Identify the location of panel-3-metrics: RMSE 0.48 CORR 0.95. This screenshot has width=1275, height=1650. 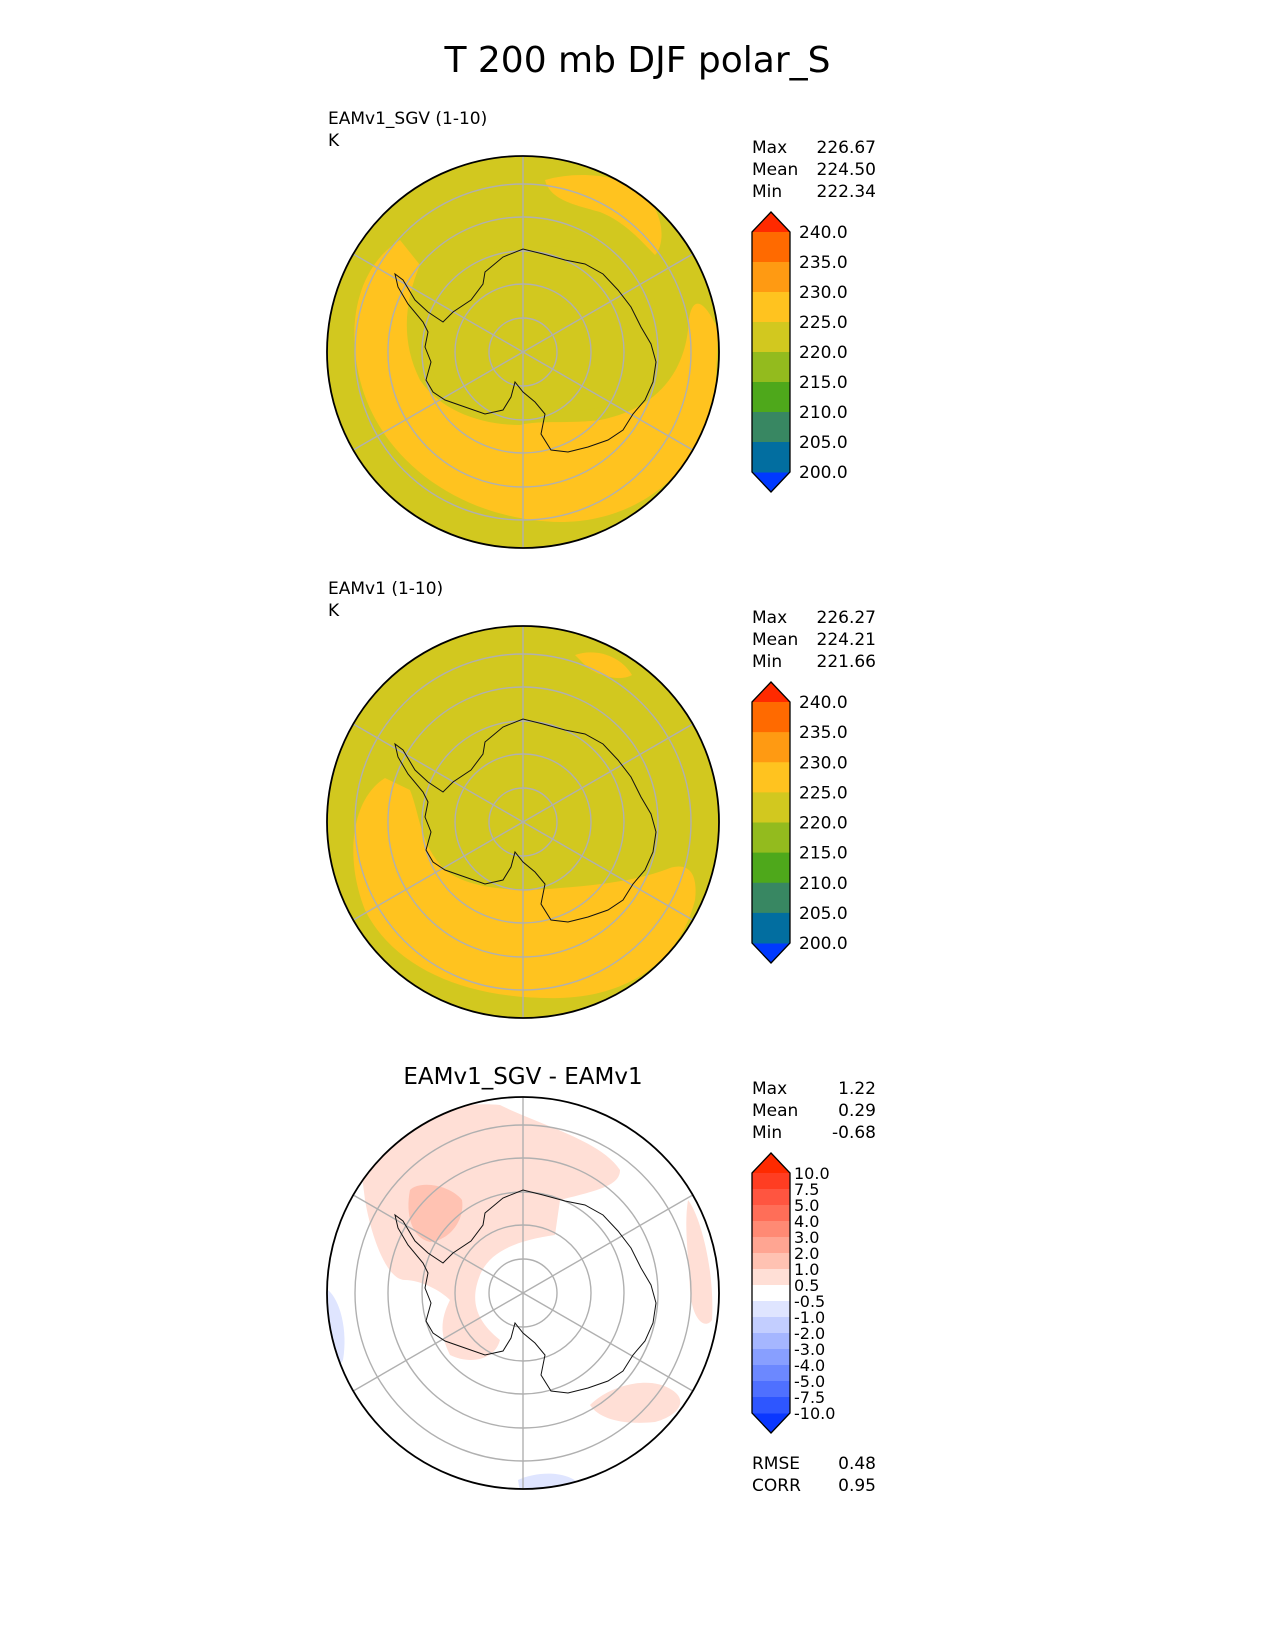
(814, 1475).